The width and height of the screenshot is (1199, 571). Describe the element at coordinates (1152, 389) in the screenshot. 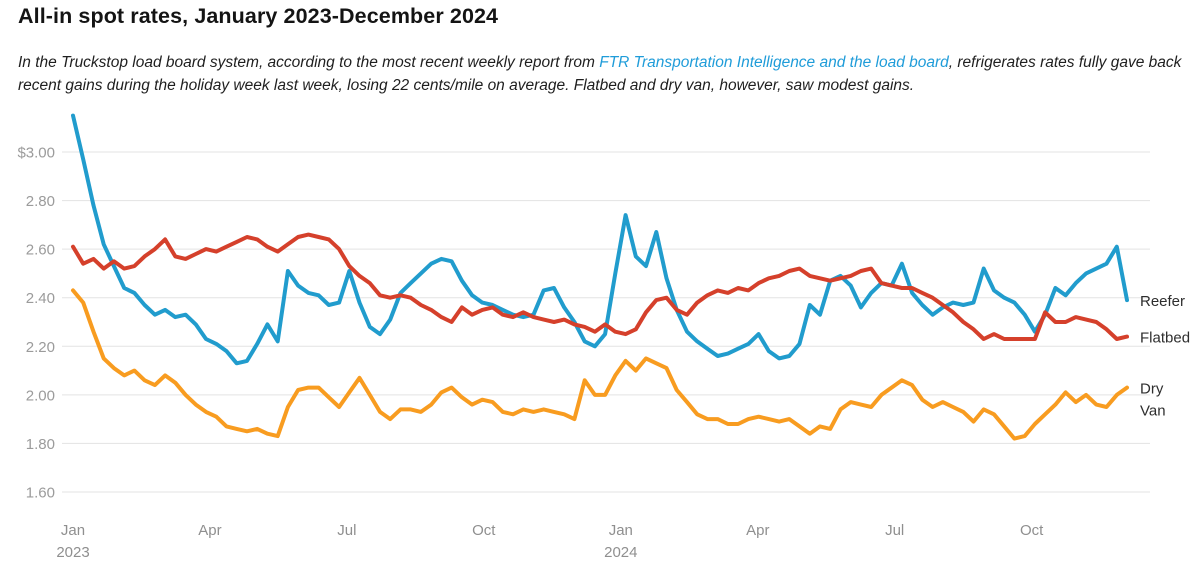

I see `legend-label-dry-van: Dry` at that location.